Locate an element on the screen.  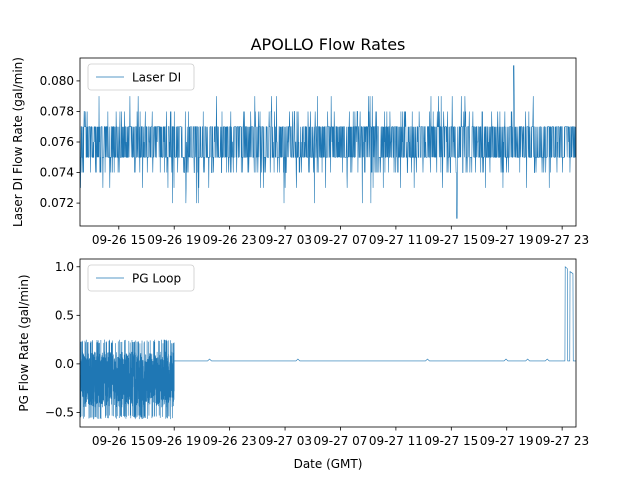
pg-loop-y-axis: −0.5 0.0 0.5 1.0 is located at coordinates (62, 339).